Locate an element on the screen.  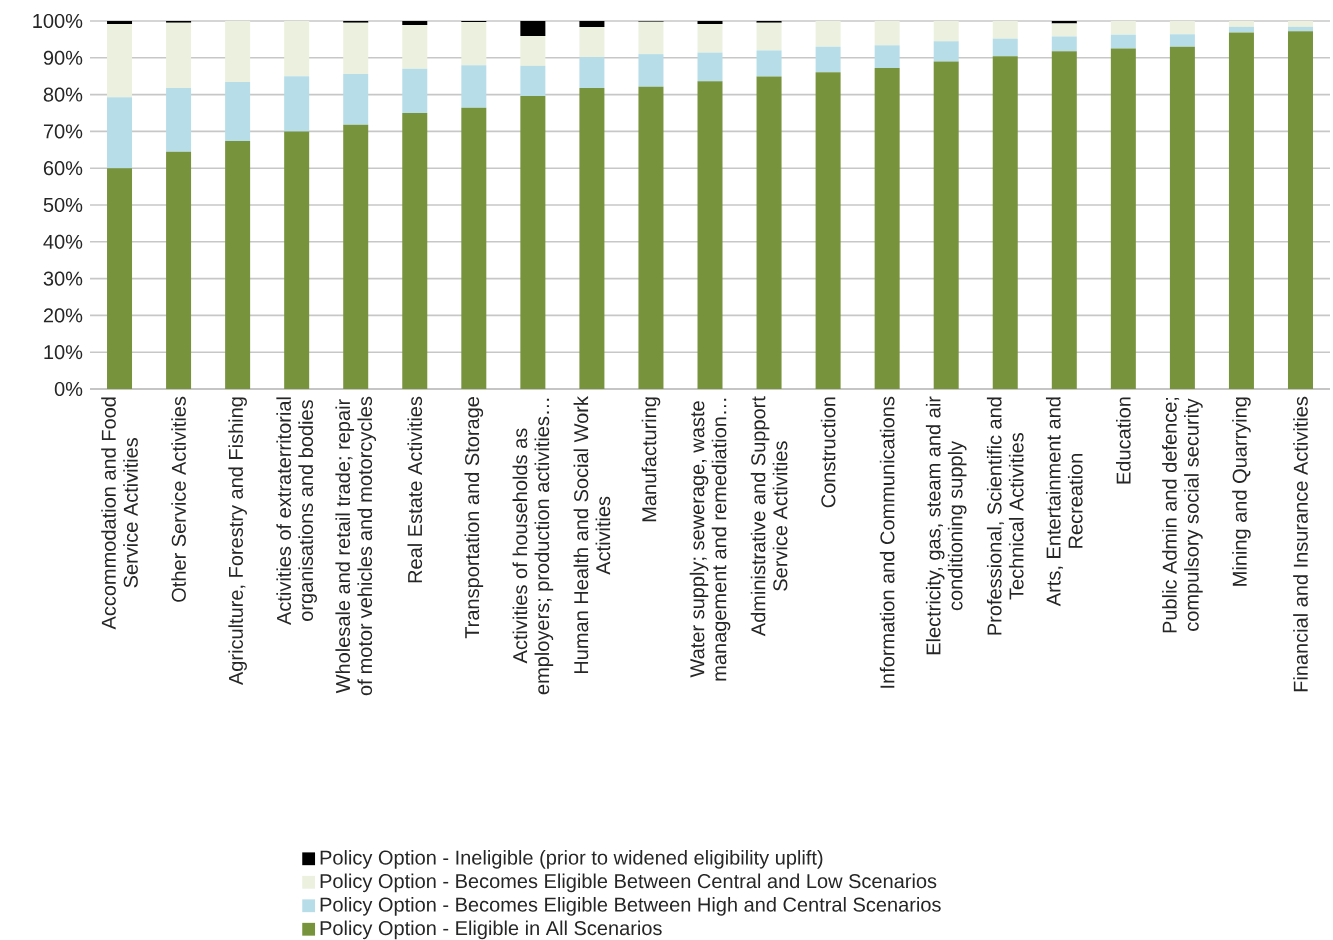
x-tick-label: Activities of extraterritorial organisations and bodies is located at coordinates (296, 511).